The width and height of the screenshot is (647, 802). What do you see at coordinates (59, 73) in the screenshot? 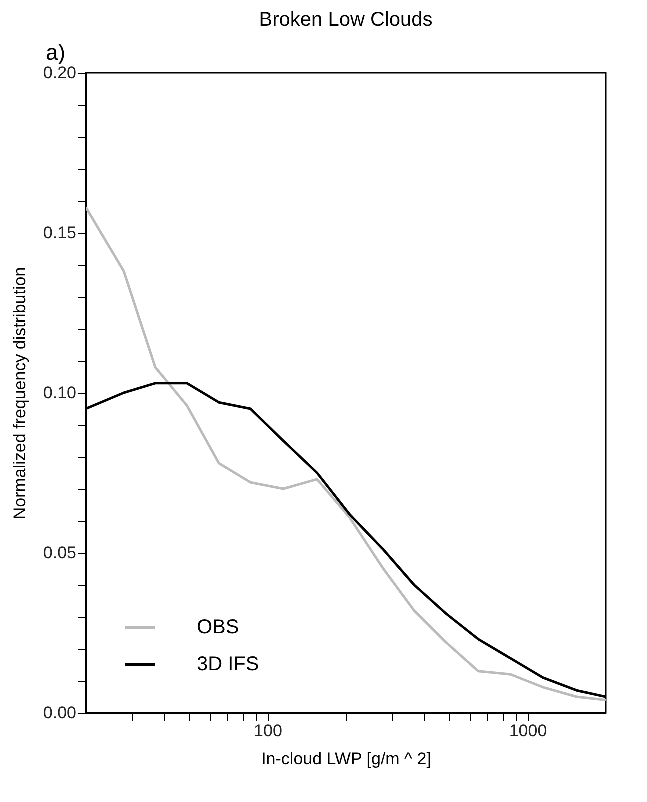
I see `y-tick-label: 0.20` at bounding box center [59, 73].